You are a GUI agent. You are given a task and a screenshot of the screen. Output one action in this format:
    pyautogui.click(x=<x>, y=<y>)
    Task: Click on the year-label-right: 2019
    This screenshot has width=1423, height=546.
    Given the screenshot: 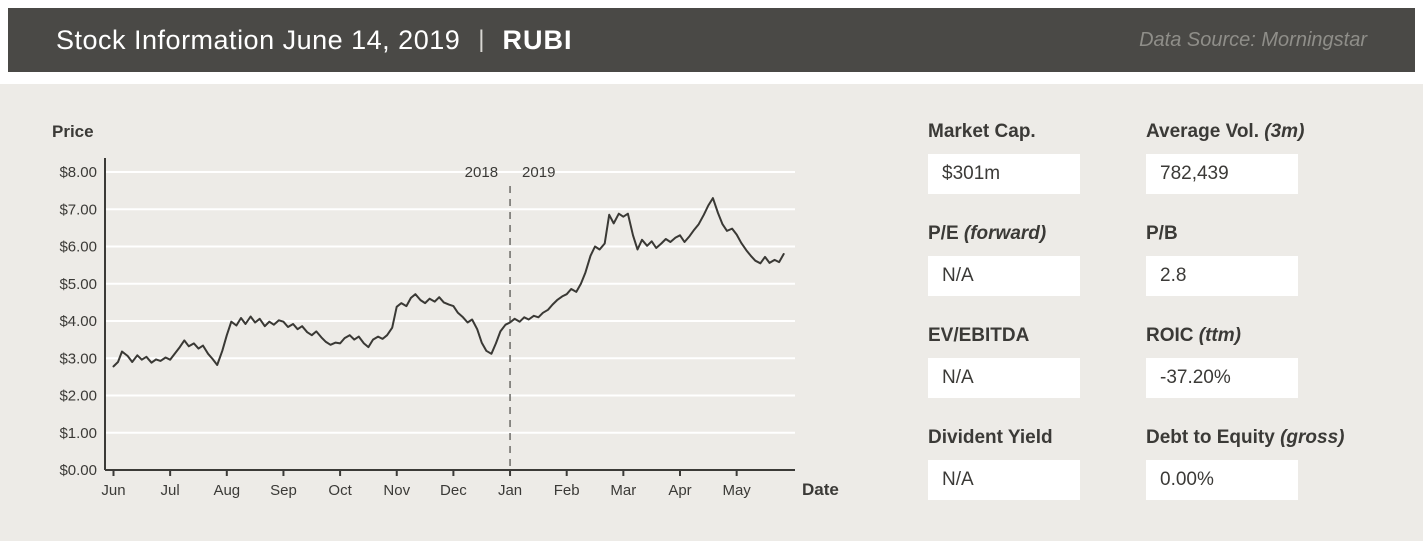 What is the action you would take?
    pyautogui.click(x=538, y=172)
    